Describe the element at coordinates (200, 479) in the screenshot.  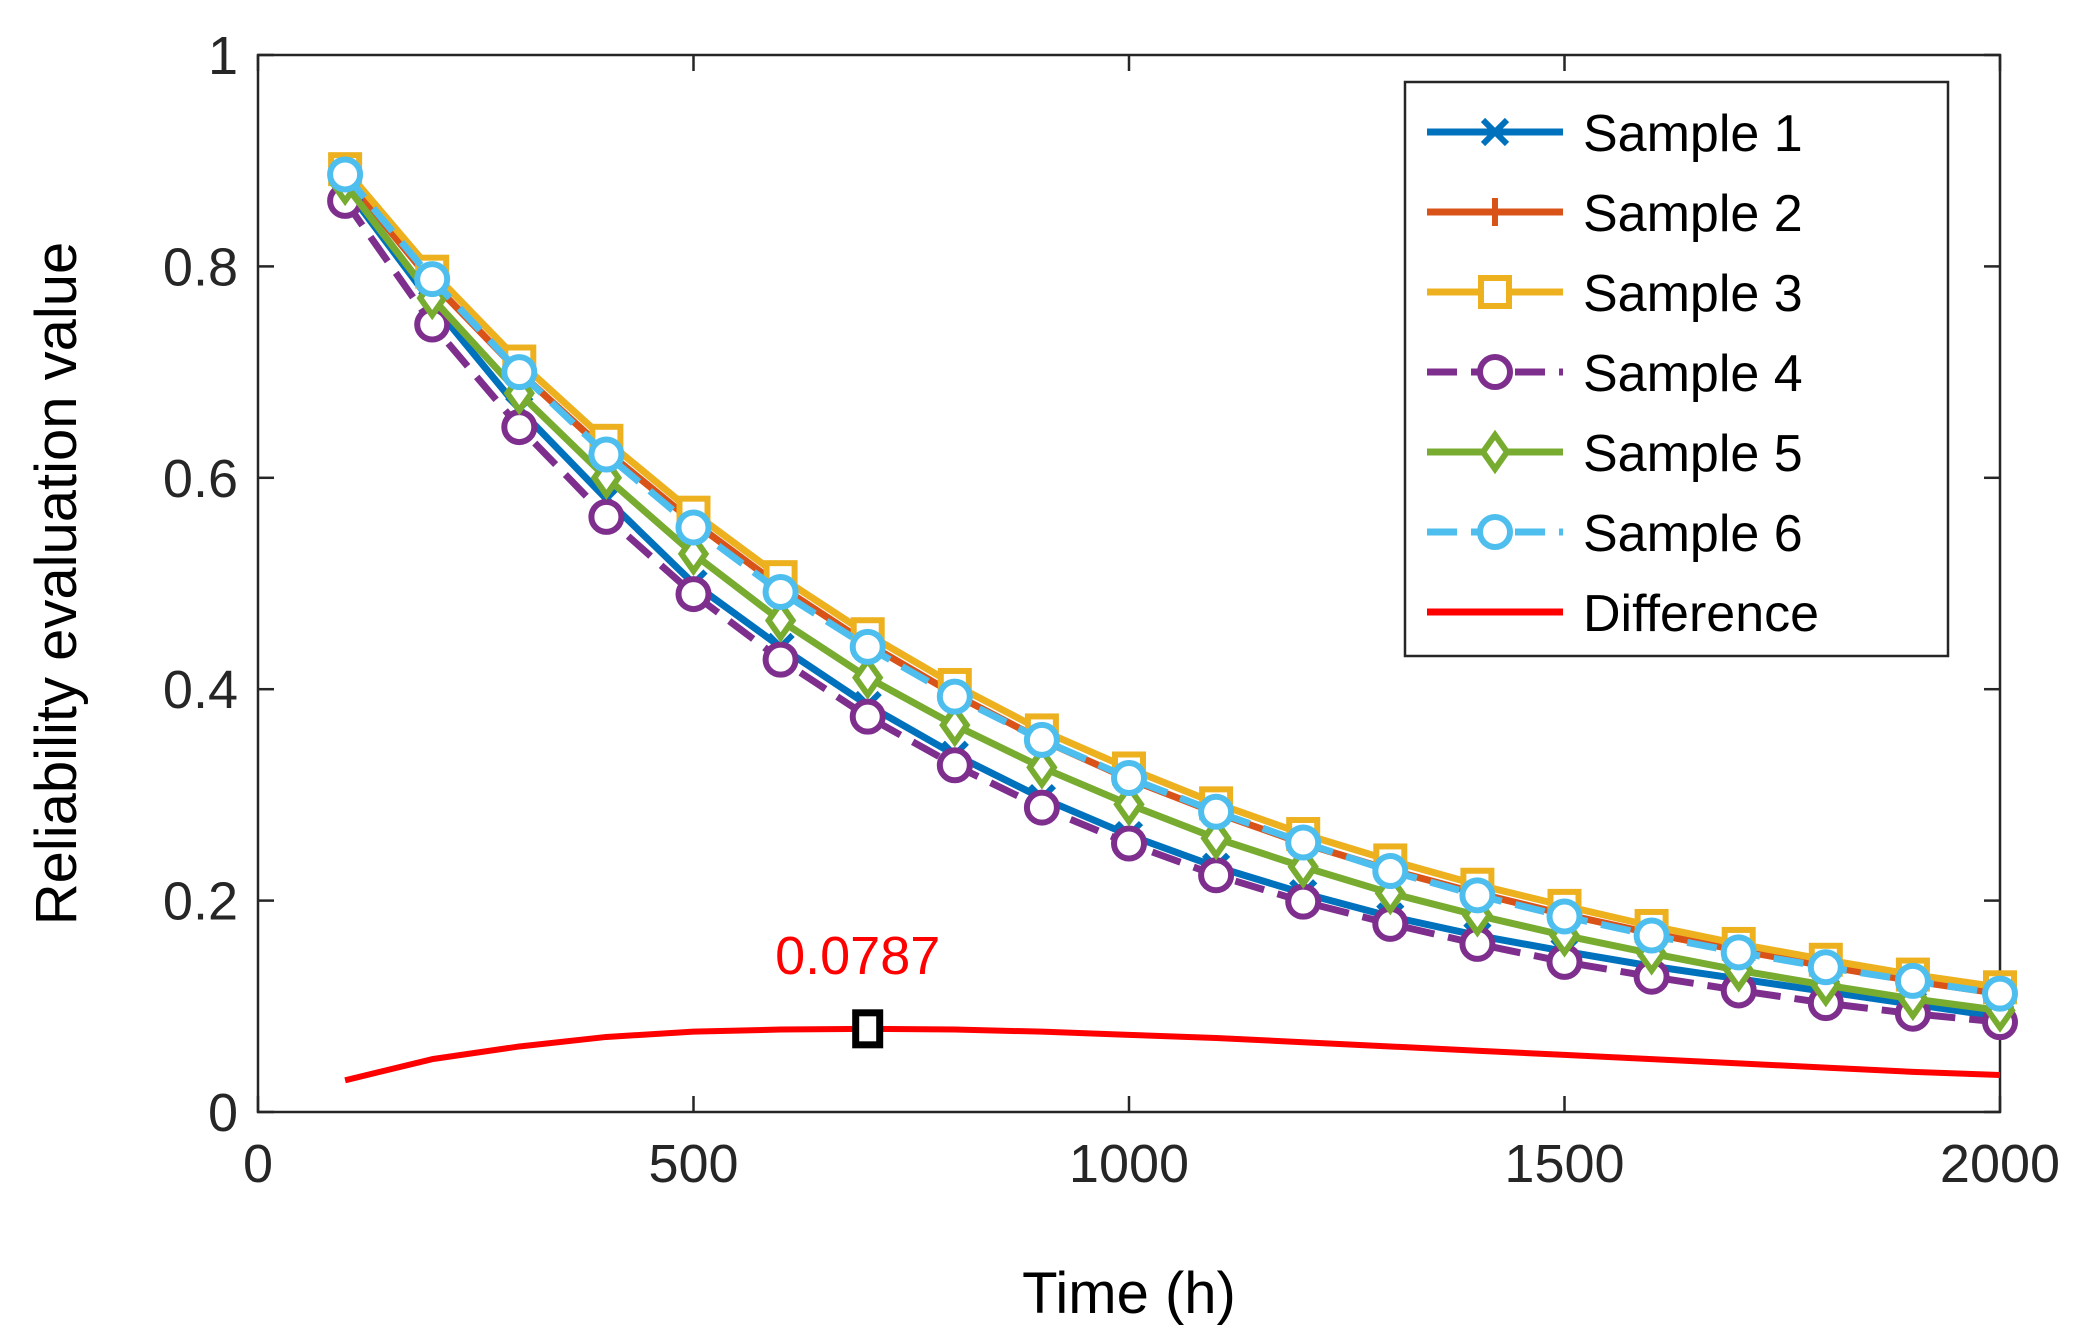
I see `y-tick-label: 0.6` at that location.